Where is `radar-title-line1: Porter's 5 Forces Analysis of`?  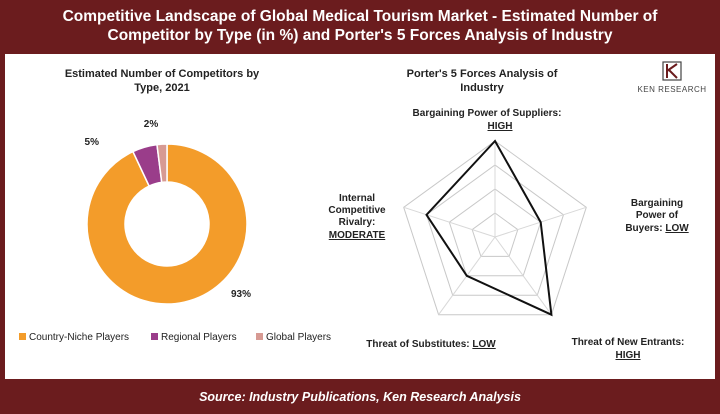 radar-title-line1: Porter's 5 Forces Analysis of is located at coordinates (482, 74).